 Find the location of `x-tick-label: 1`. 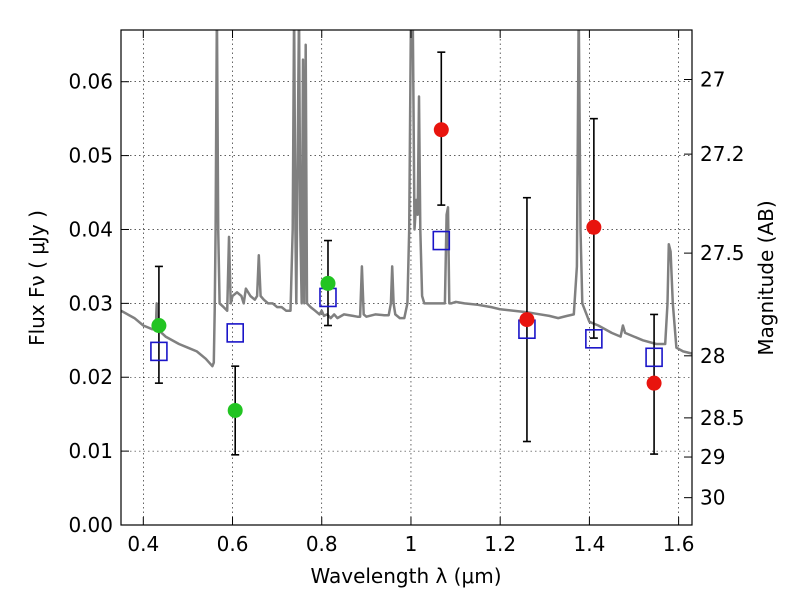

x-tick-label: 1 is located at coordinates (411, 544).